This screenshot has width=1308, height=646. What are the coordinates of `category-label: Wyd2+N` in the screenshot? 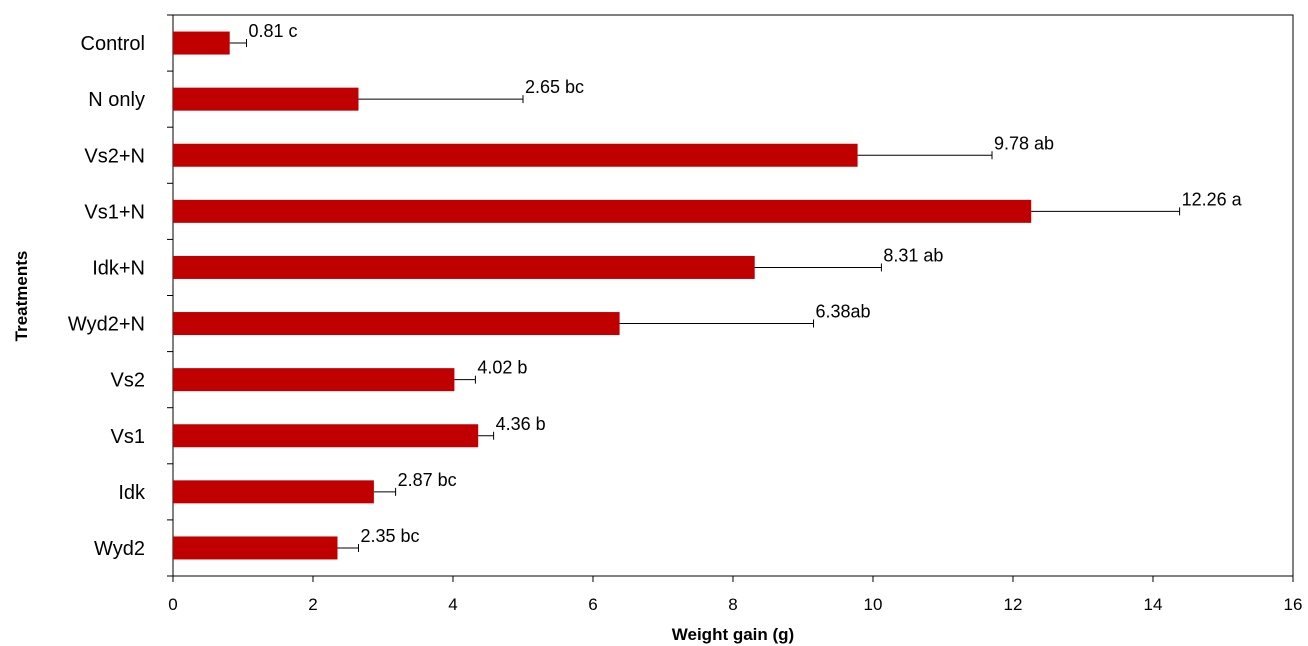 It's located at (106, 325).